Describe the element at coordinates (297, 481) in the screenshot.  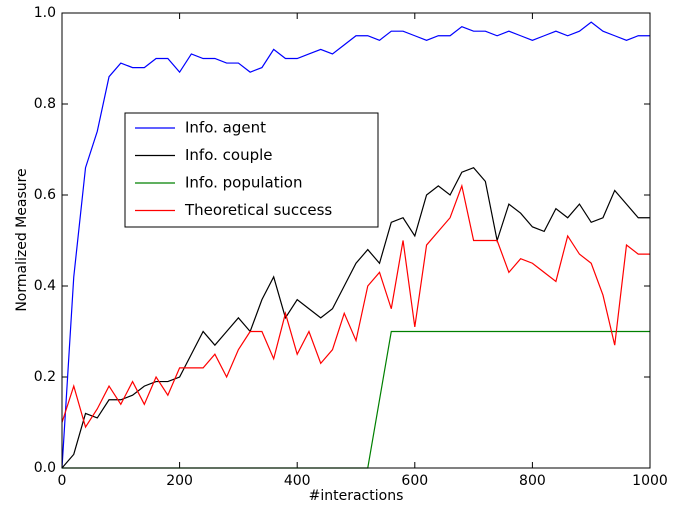
I see `x-tick-label: 400` at that location.